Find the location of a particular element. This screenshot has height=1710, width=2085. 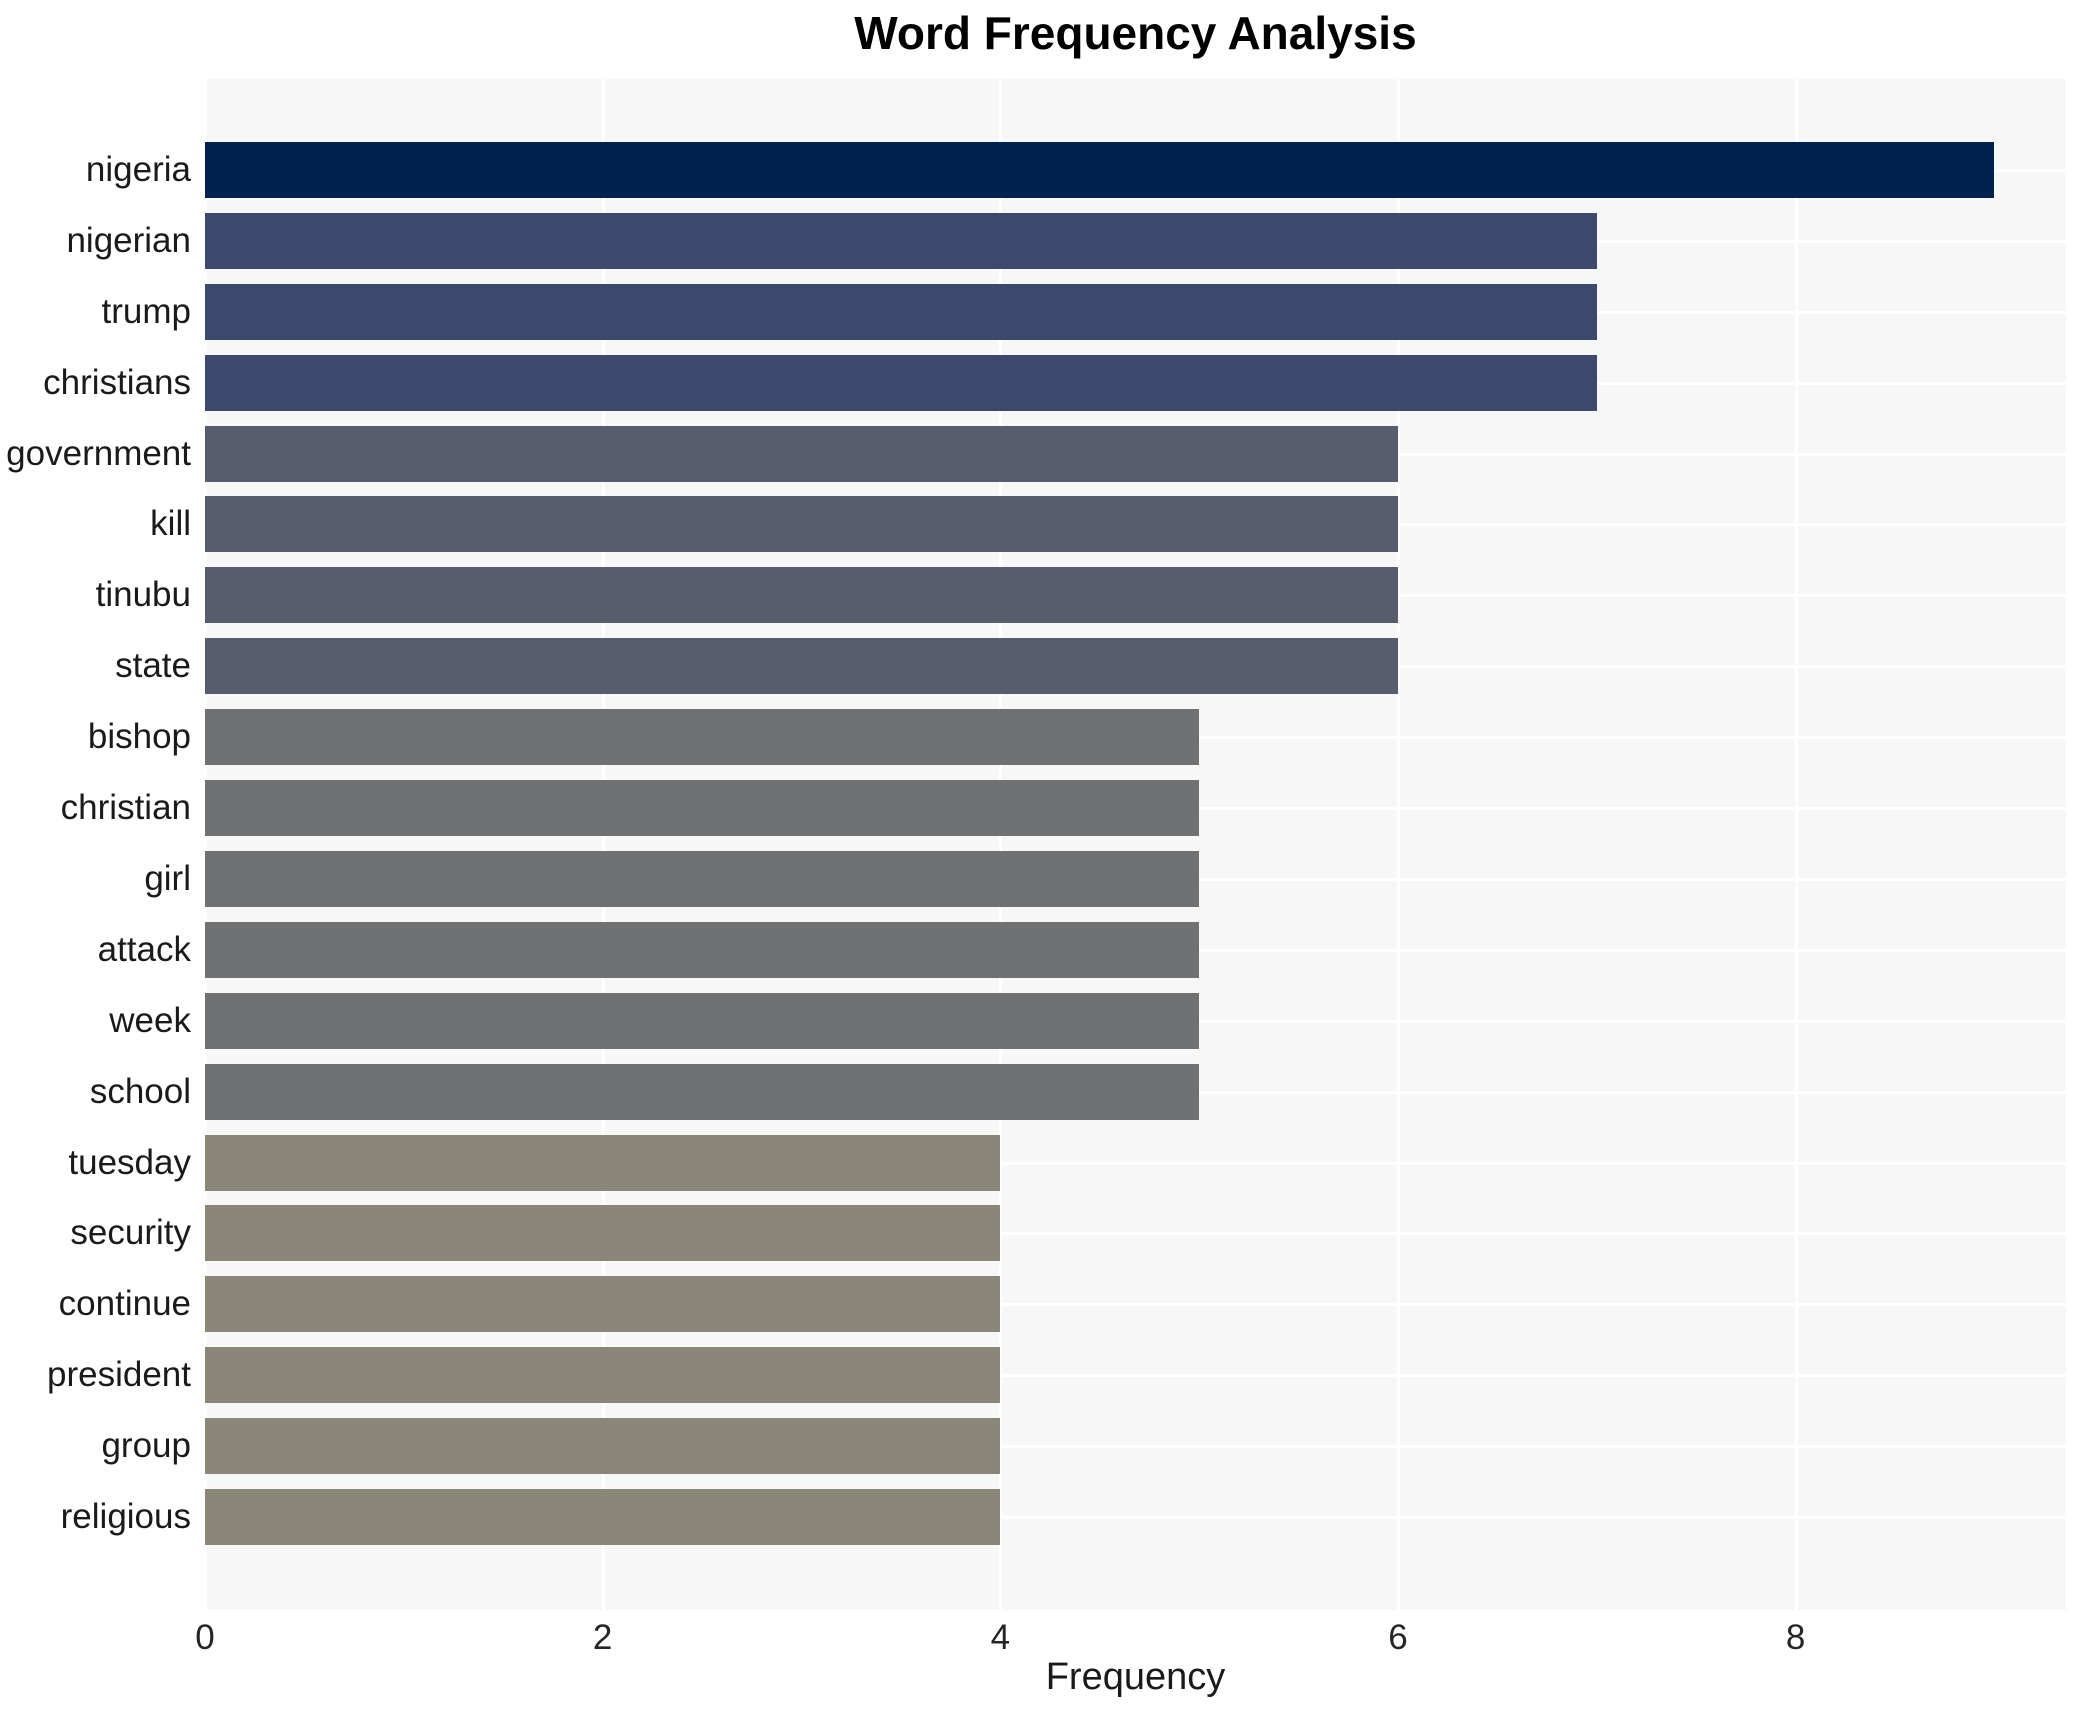

bar-state is located at coordinates (801, 666).